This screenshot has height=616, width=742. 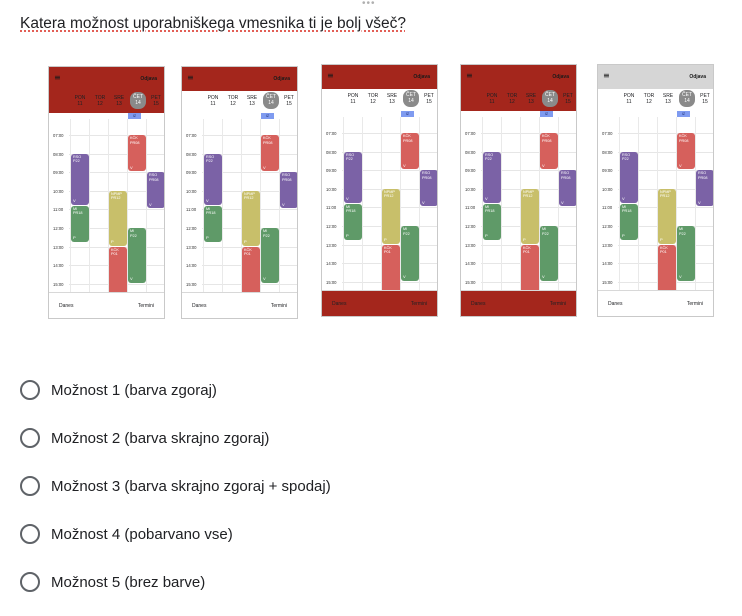 What do you see at coordinates (668, 99) in the screenshot?
I see `mockup-day-3: SRE 13` at bounding box center [668, 99].